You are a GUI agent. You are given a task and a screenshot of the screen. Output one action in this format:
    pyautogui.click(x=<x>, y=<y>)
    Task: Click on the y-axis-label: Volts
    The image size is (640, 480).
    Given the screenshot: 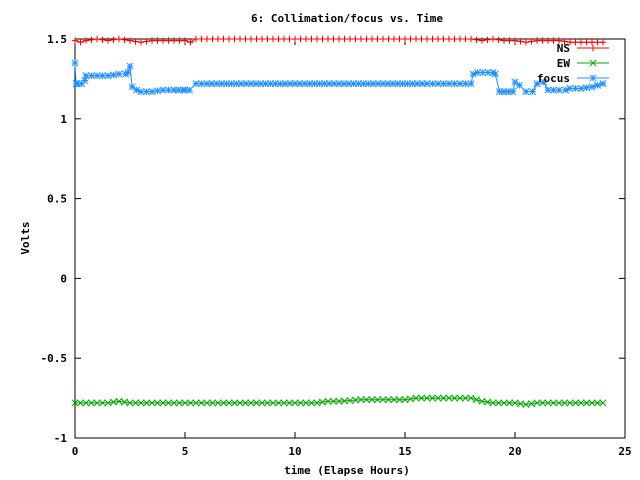 What is the action you would take?
    pyautogui.click(x=25, y=237)
    